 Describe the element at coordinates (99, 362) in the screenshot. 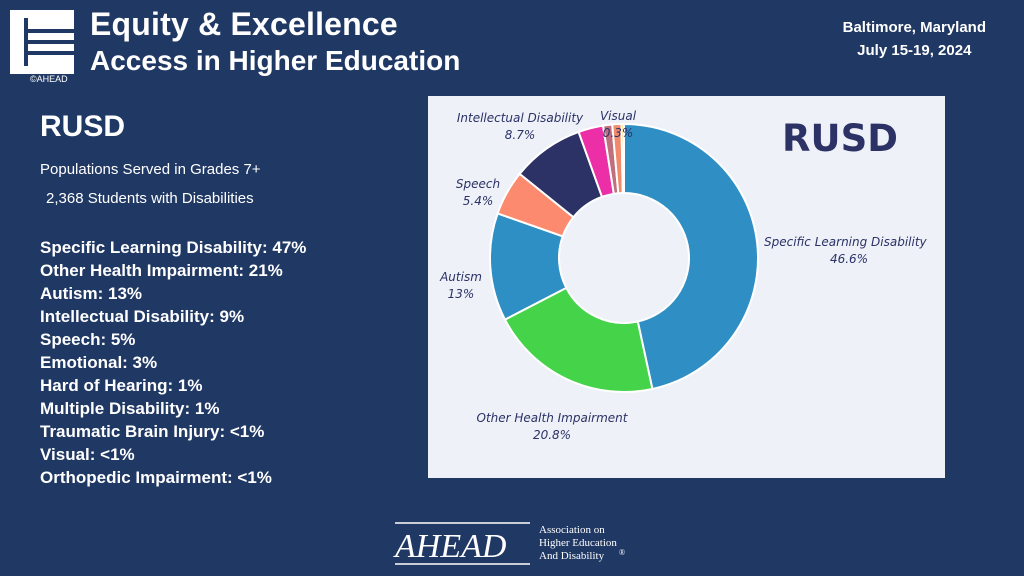

I see `stat-item: Emotional: 3%` at that location.